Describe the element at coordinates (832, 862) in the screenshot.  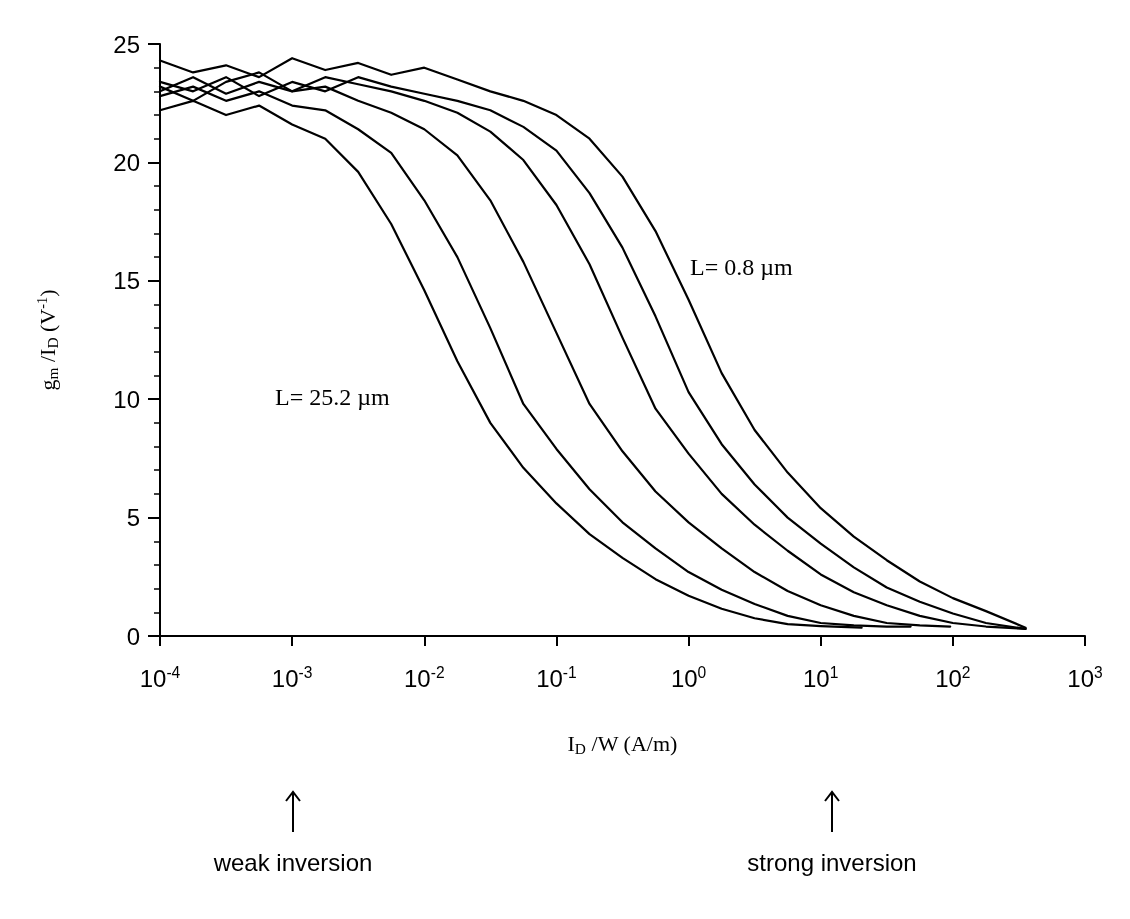
I see `text: strong inversion` at that location.